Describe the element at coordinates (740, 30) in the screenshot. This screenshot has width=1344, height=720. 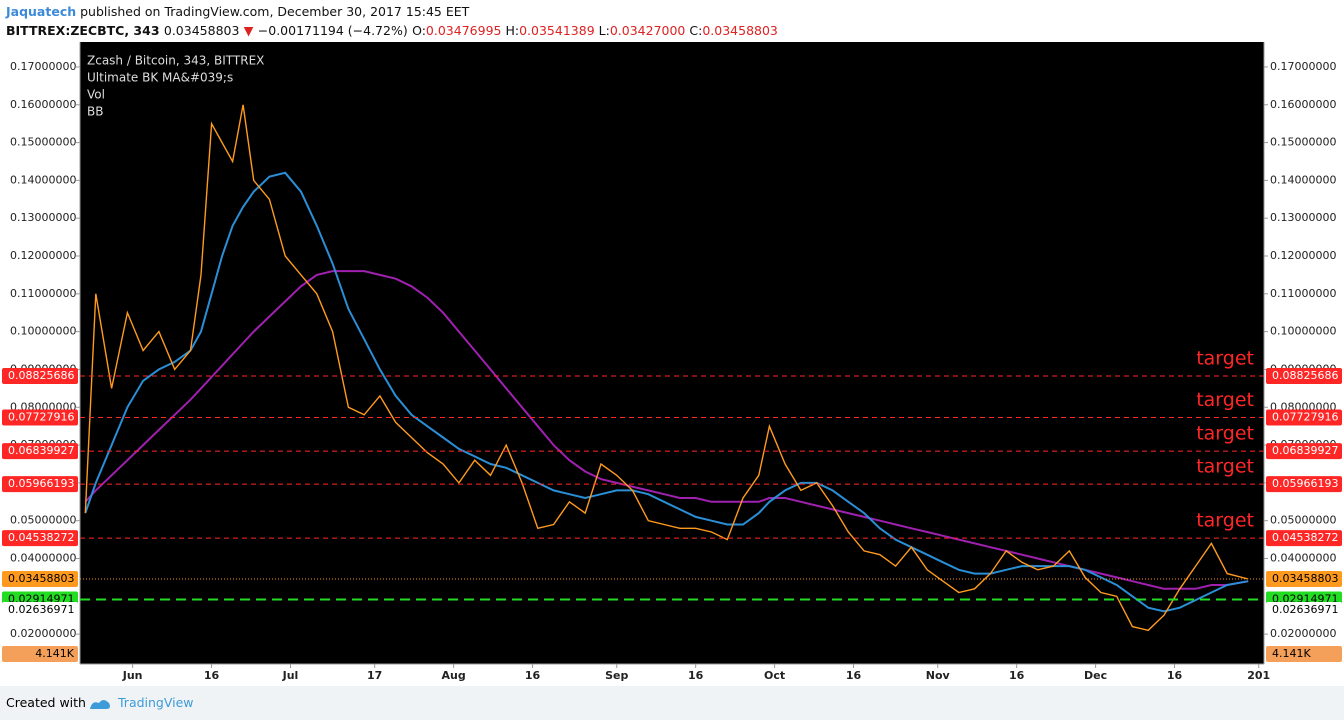
I see `close: 0.03458803` at that location.